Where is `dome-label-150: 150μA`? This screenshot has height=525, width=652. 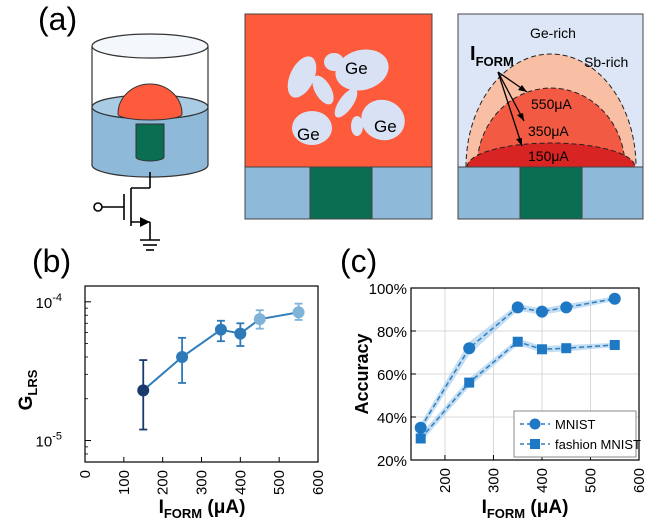 dome-label-150: 150μA is located at coordinates (548, 156).